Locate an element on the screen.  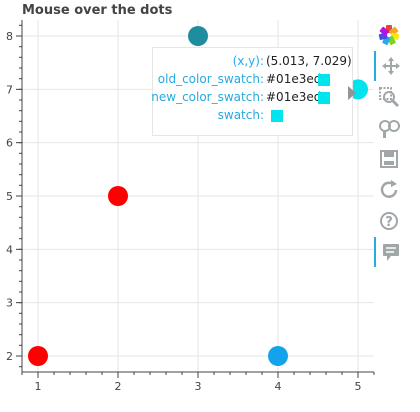
x-tick-label: 4 is located at coordinates (278, 386).